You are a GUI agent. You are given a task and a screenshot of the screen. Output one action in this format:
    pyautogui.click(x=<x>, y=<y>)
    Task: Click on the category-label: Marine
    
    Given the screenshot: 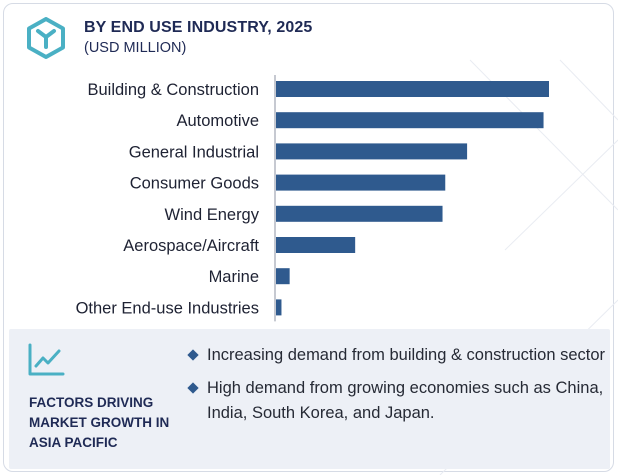 What is the action you would take?
    pyautogui.click(x=234, y=277)
    